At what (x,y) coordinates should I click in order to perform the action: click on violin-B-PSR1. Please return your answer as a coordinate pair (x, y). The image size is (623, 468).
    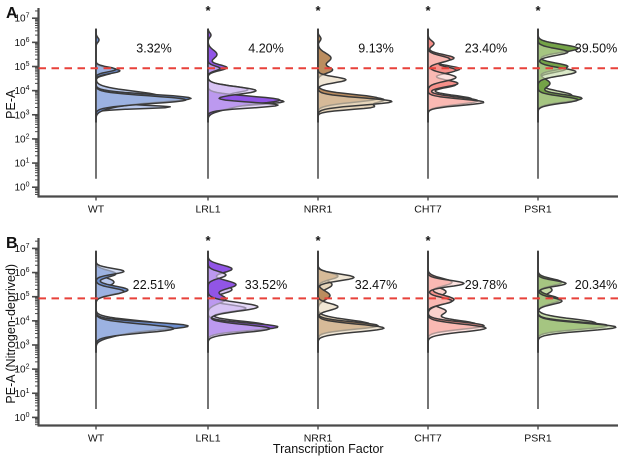
    Looking at the image, I should click on (577, 329).